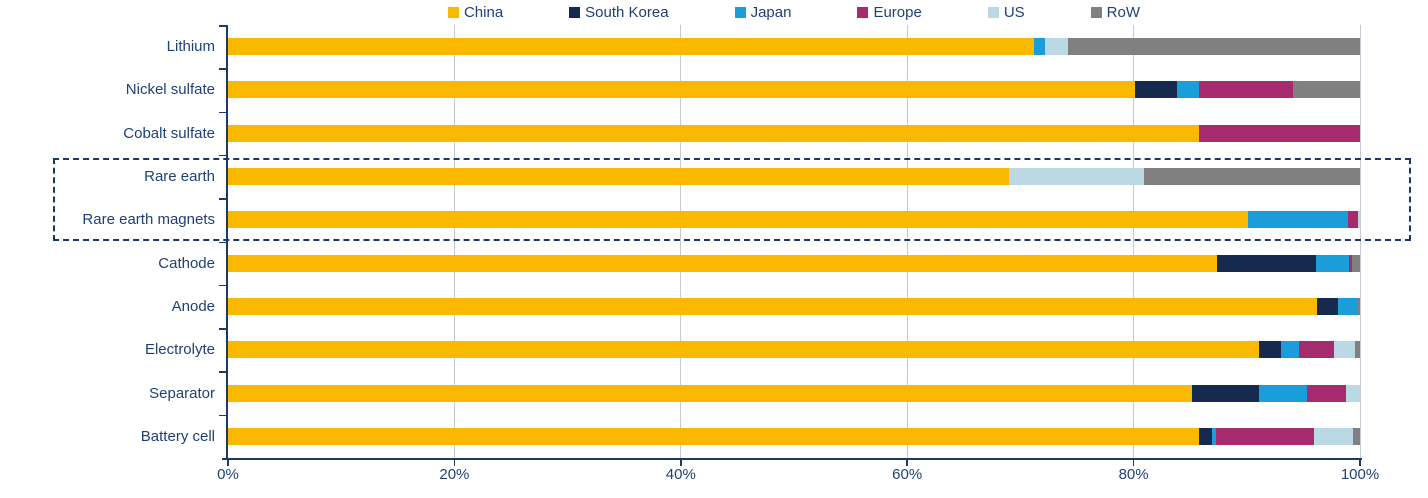  Describe the element at coordinates (107, 262) in the screenshot. I see `category-label-band: Cathode` at that location.